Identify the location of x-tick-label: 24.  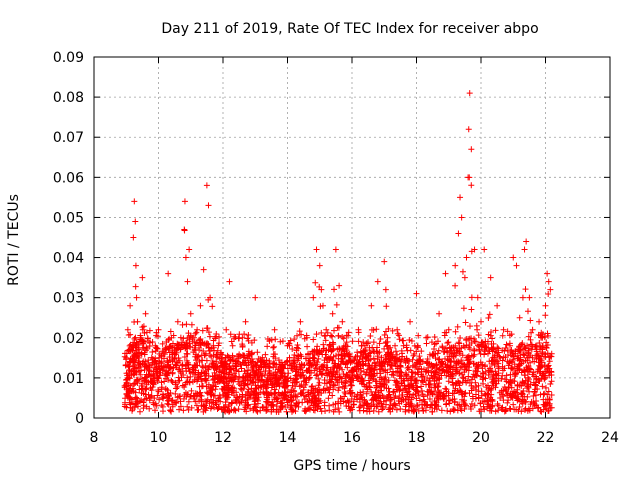
(610, 438).